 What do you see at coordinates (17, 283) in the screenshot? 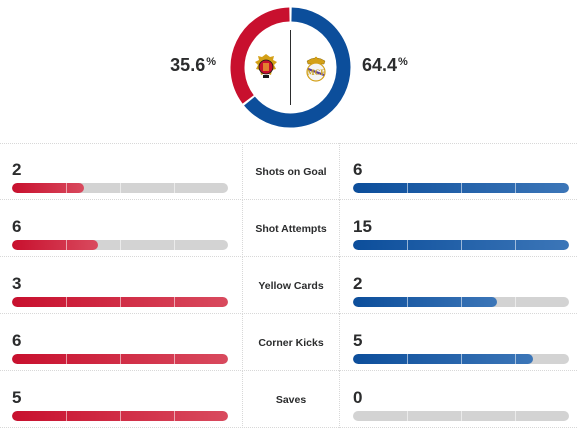
I see `home-stat-value: 3` at bounding box center [17, 283].